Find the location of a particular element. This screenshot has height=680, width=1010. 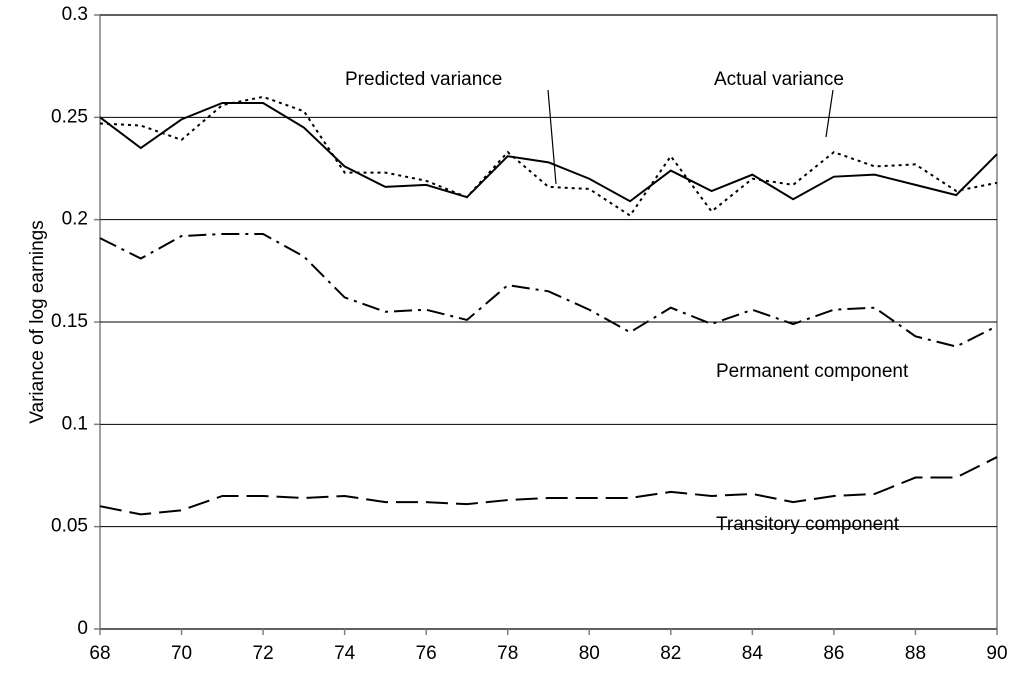

x-tick-label: 90 is located at coordinates (996, 653).